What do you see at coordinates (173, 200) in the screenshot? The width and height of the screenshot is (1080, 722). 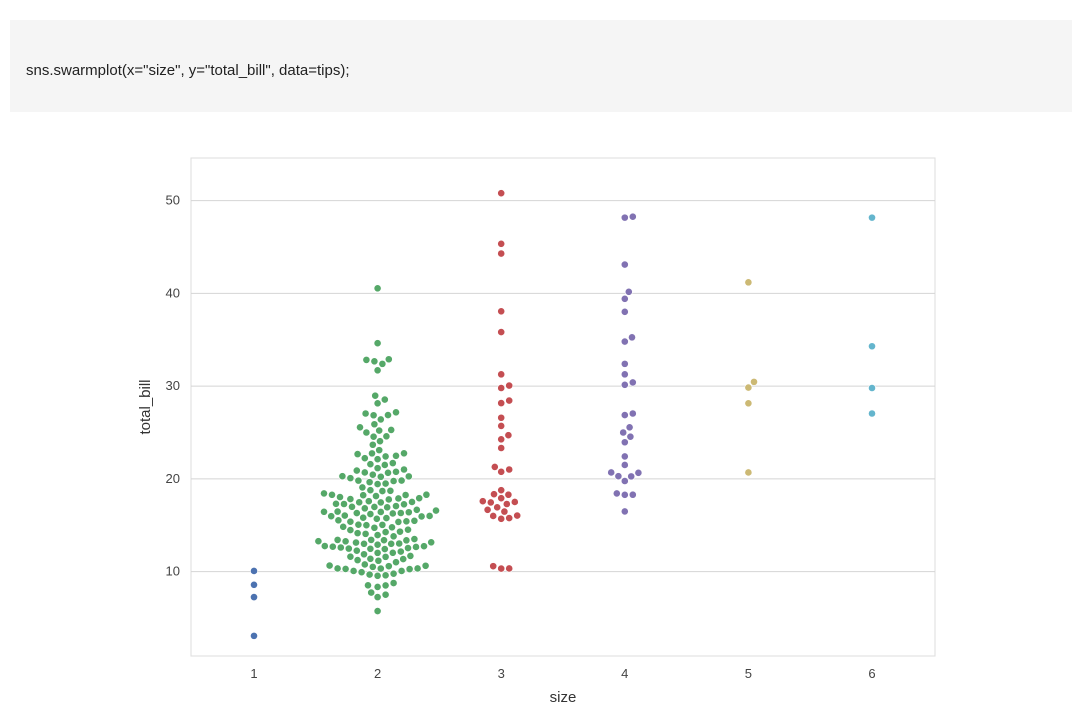 I see `y-tick-label: 50` at bounding box center [173, 200].